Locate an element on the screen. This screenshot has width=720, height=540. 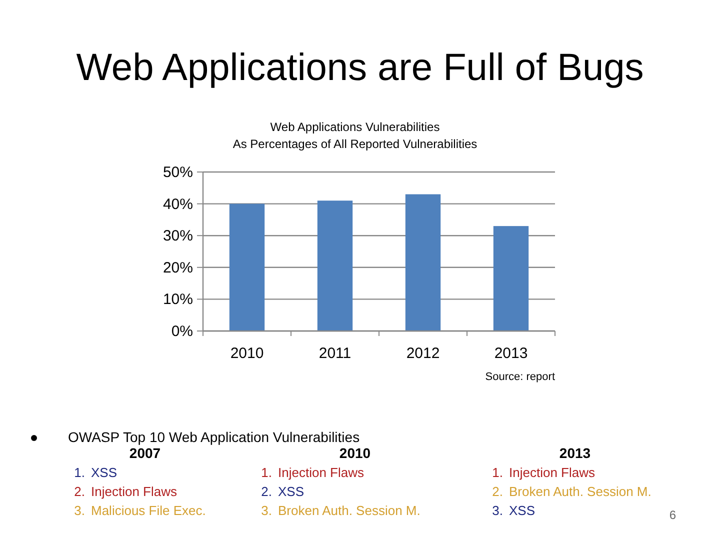
text: 6 is located at coordinates (672, 515).